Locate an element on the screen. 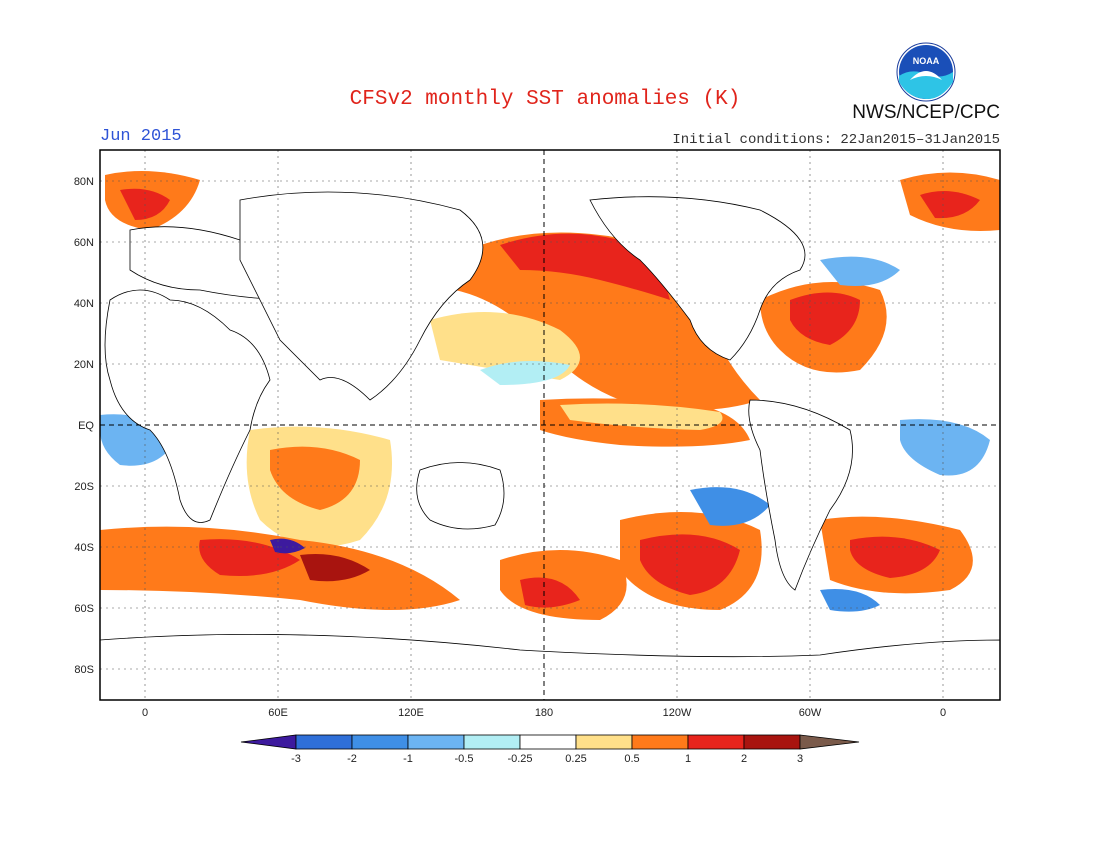 The image size is (1100, 850). forecast-month: Jun 2015 is located at coordinates (141, 136).